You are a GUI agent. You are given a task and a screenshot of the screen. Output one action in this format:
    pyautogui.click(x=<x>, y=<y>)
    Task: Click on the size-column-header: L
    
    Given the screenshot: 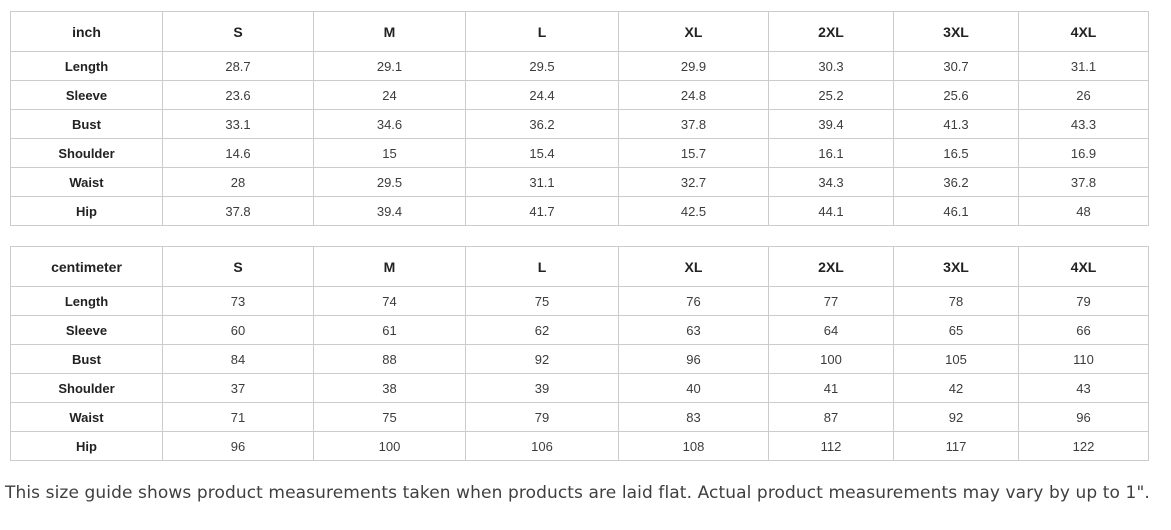 What is the action you would take?
    pyautogui.click(x=542, y=31)
    